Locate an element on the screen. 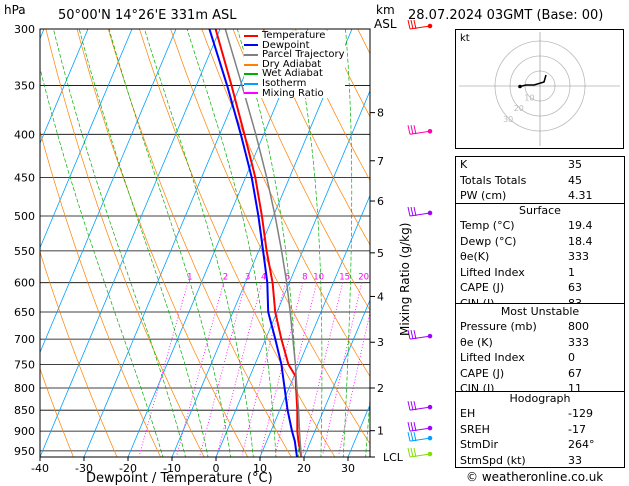 This screenshot has height=486, width=629. hodograph-row: EH -129 is located at coordinates (540, 414).